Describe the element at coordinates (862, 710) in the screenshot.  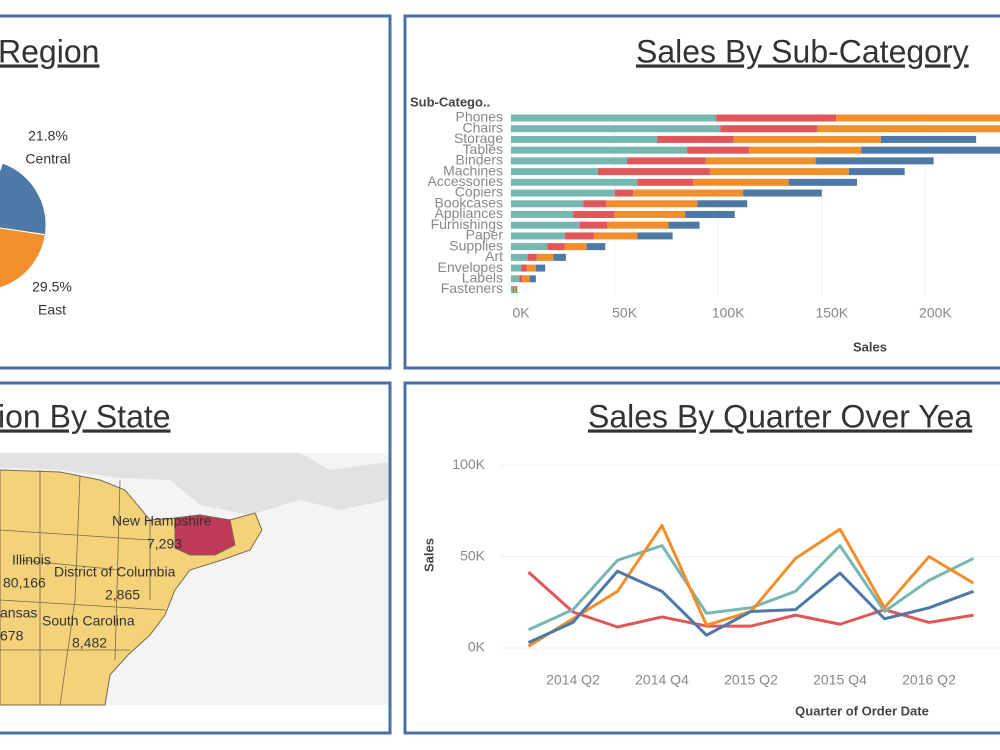
I see `axis-title: Quarter of Order Date` at that location.